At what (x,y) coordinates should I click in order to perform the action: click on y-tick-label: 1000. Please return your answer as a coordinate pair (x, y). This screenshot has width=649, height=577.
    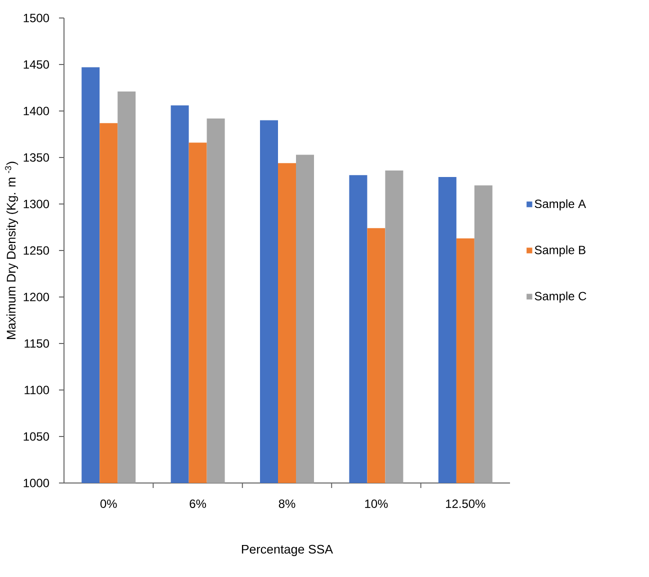
    Looking at the image, I should click on (37, 483).